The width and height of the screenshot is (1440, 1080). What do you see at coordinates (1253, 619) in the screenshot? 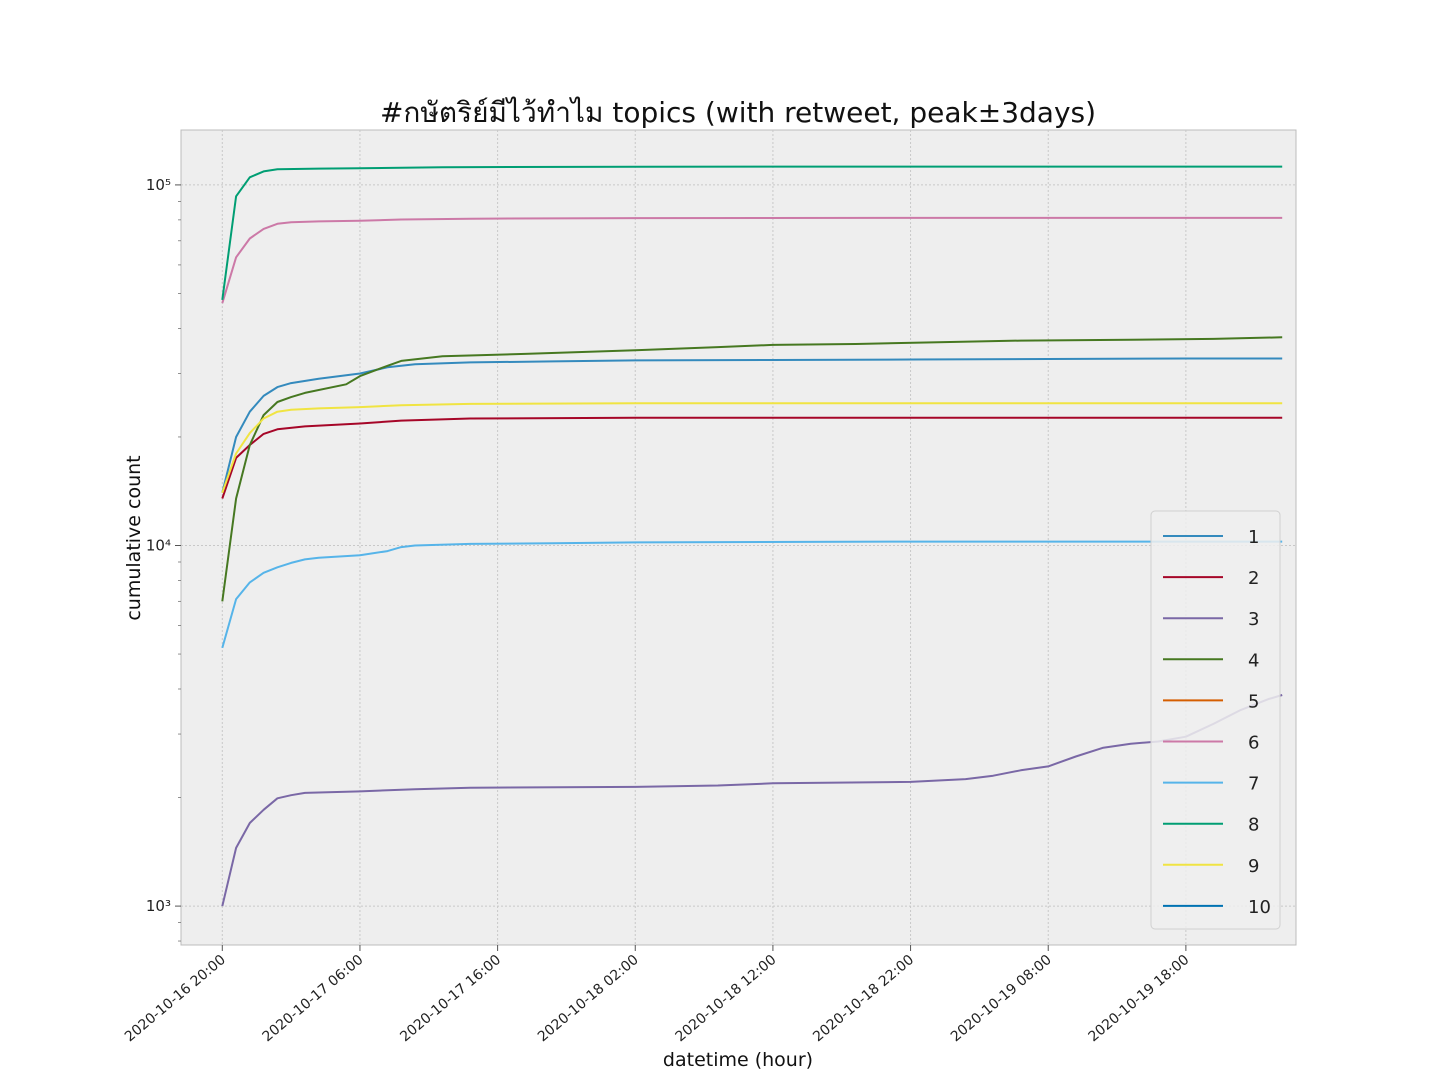
I see `legend-label-3: 3` at bounding box center [1253, 619].